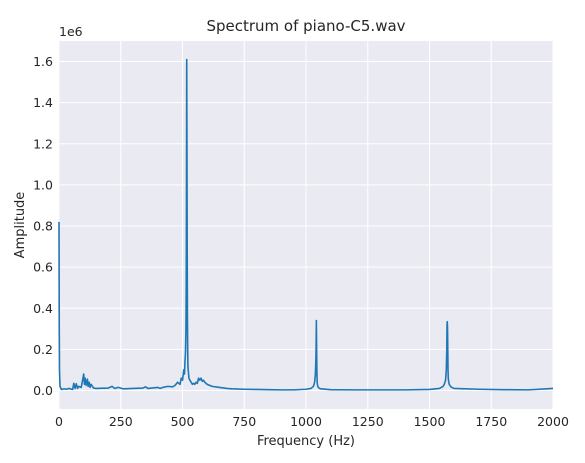 The image size is (585, 463). I want to click on x-tick-label: 1250, so click(368, 421).